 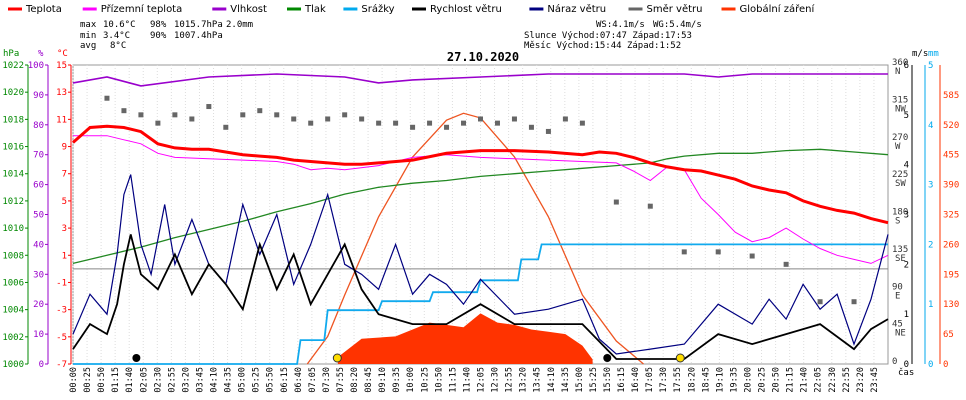 What do you see at coordinates (720, 380) in the screenshot?
I see `x-tick-label-46: 19:10` at bounding box center [720, 380].